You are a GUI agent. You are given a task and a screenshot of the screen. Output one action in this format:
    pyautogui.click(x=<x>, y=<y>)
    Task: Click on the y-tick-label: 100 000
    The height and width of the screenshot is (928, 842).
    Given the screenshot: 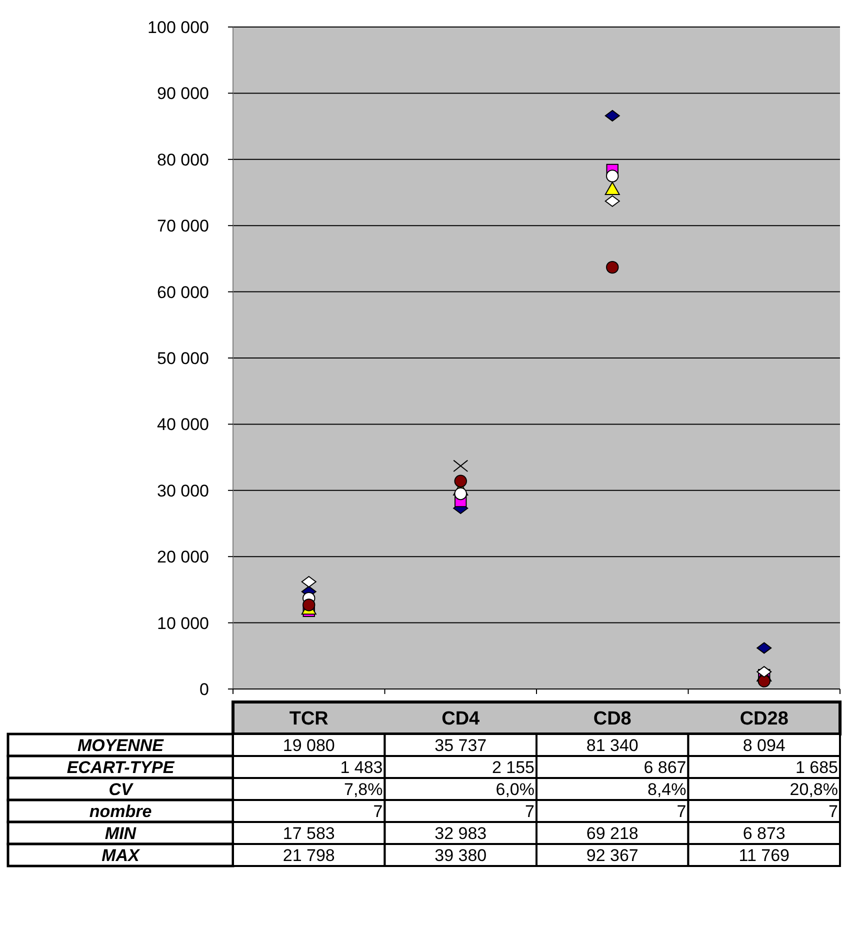 What is the action you would take?
    pyautogui.click(x=178, y=27)
    